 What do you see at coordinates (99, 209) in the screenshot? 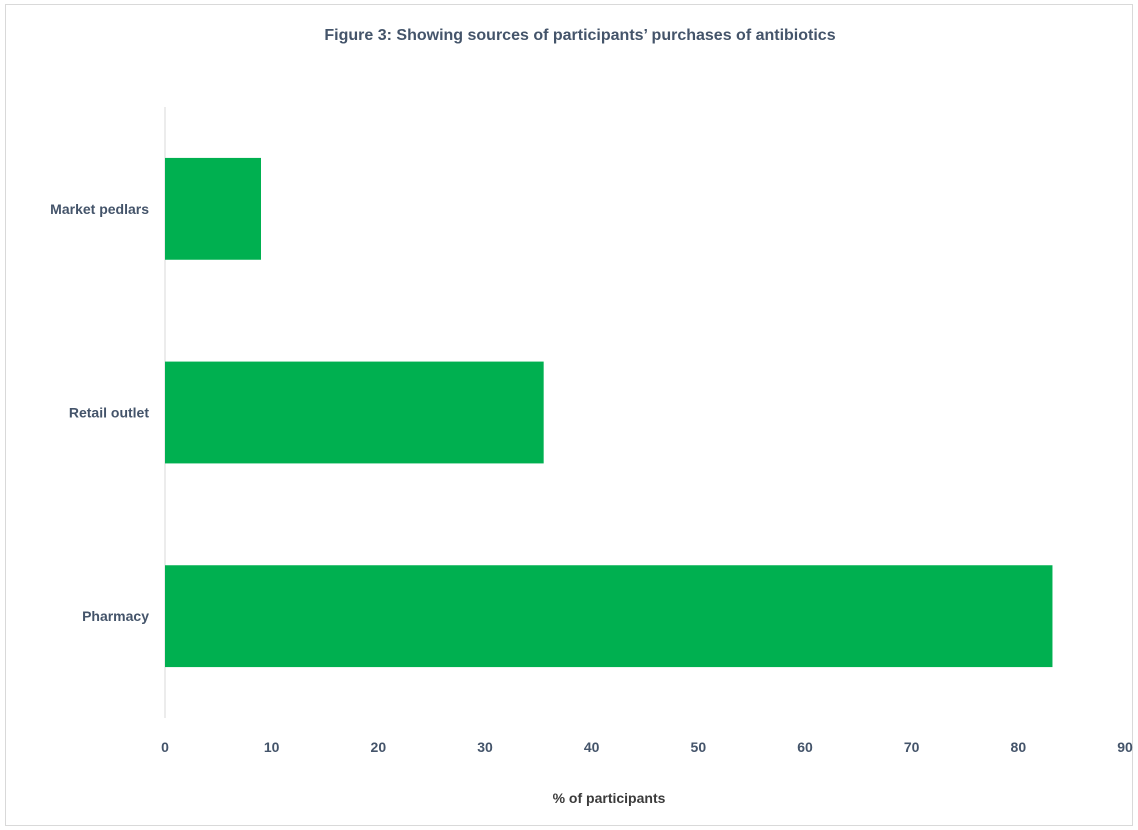
I see `category-label-market-pedlars: Market pedlars` at bounding box center [99, 209].